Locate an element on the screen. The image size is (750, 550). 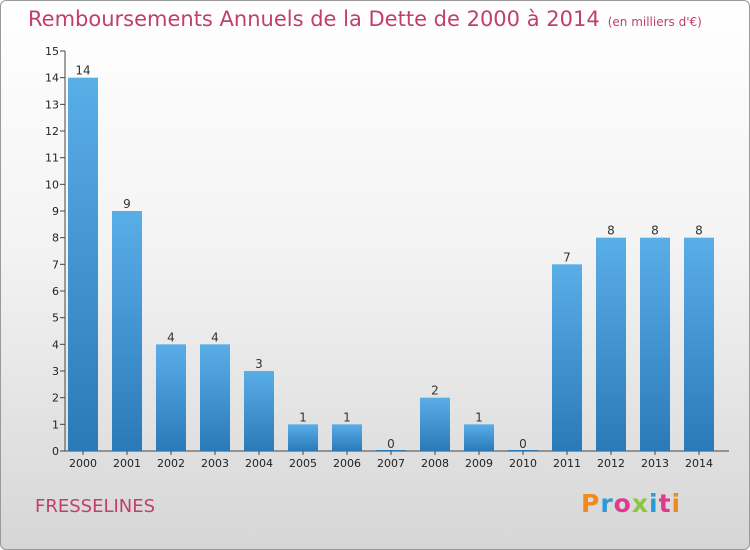
bar-2010 is located at coordinates (523, 450).